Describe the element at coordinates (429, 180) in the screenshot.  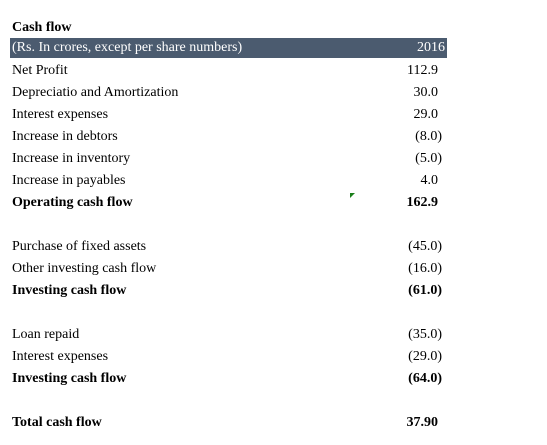
I see `row-value: 4.0` at that location.